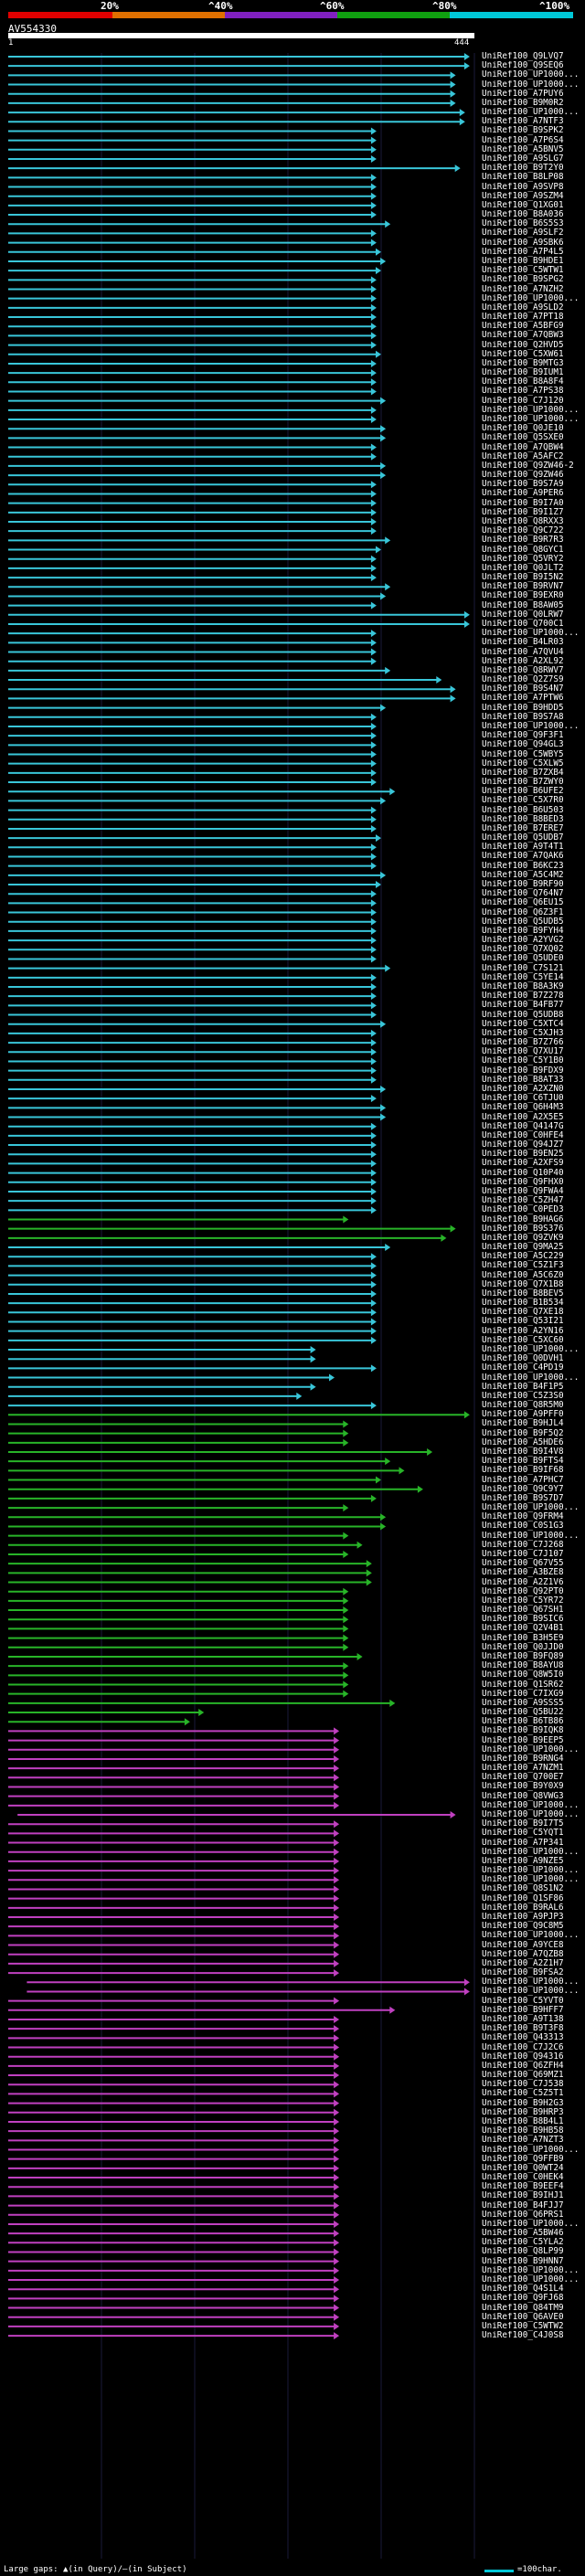 The width and height of the screenshot is (585, 2576). I want to click on hit-label: UniRef100_Q84TM9, so click(523, 2308).